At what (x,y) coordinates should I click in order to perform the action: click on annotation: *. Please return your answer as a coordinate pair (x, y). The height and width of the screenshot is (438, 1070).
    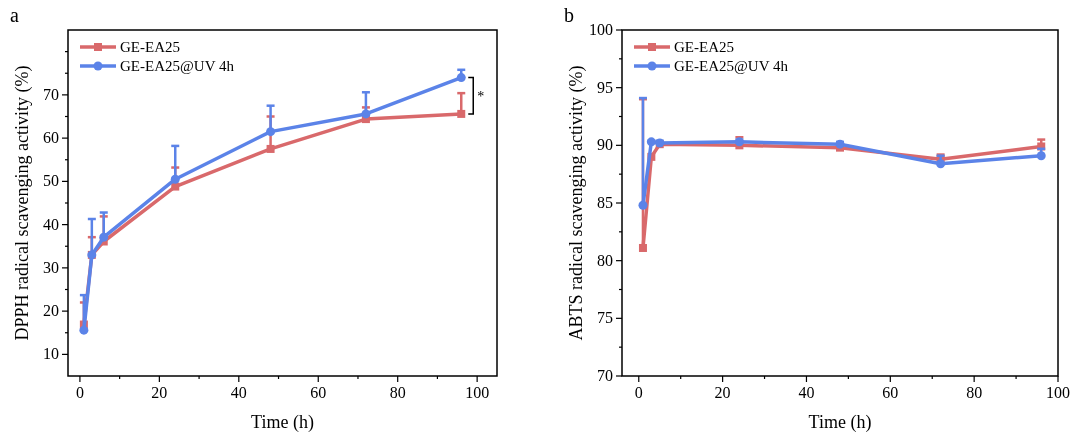
    Looking at the image, I should click on (481, 96).